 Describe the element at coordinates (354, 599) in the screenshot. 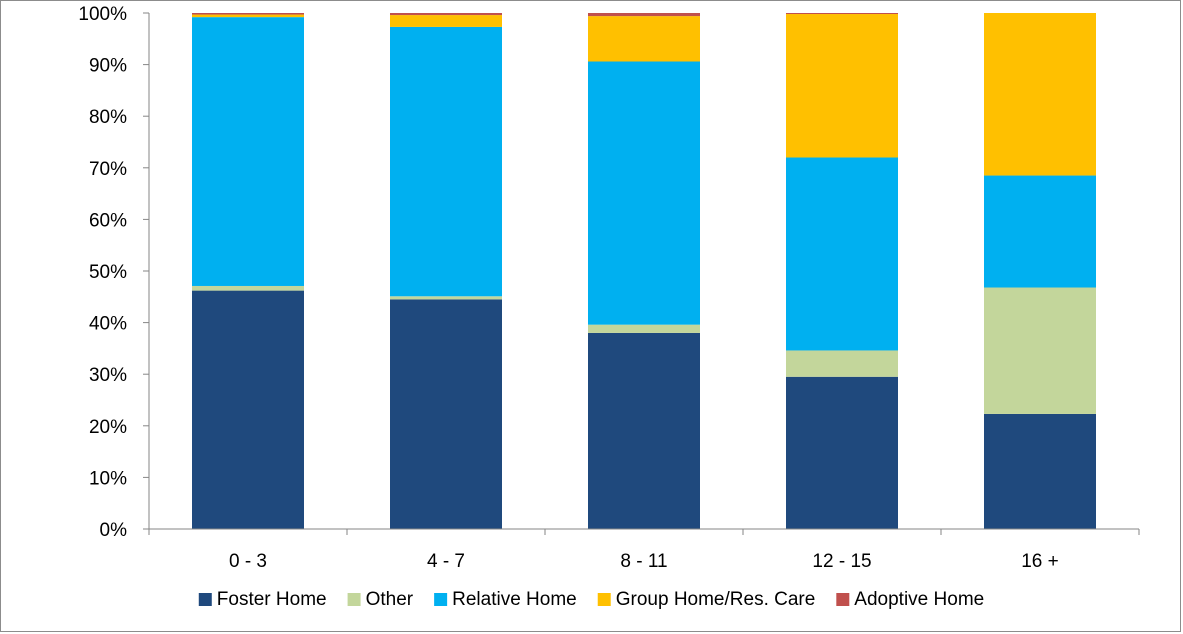

I see `legend-swatch-other` at that location.